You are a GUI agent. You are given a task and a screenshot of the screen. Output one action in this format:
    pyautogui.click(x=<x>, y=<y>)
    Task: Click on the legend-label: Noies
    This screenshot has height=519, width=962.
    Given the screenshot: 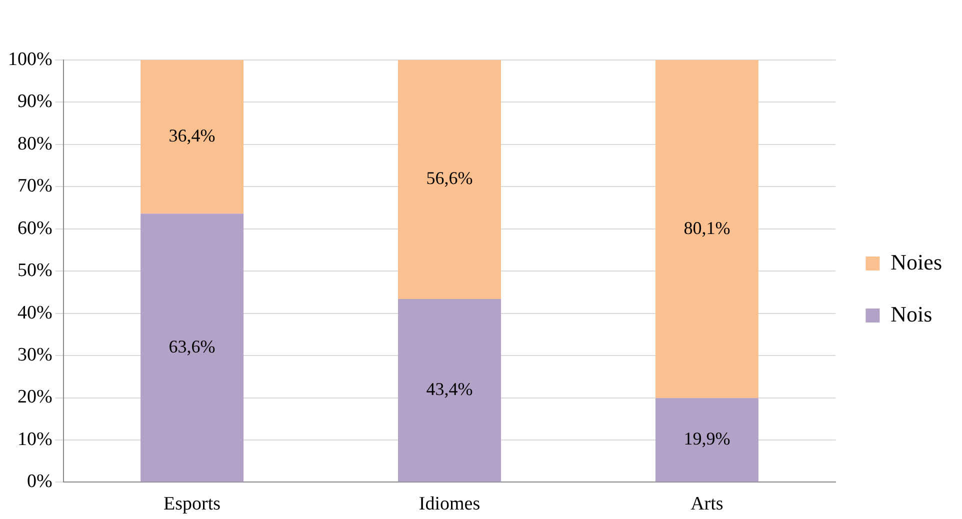 What is the action you would take?
    pyautogui.click(x=916, y=261)
    